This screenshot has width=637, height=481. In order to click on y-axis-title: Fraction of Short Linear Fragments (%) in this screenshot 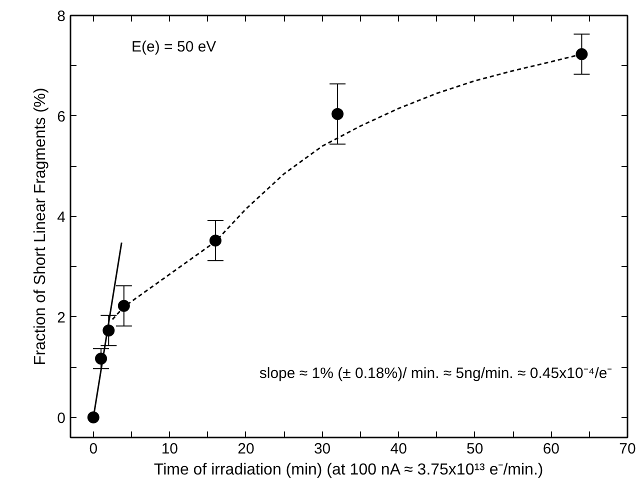, I will do `click(41, 227)`.